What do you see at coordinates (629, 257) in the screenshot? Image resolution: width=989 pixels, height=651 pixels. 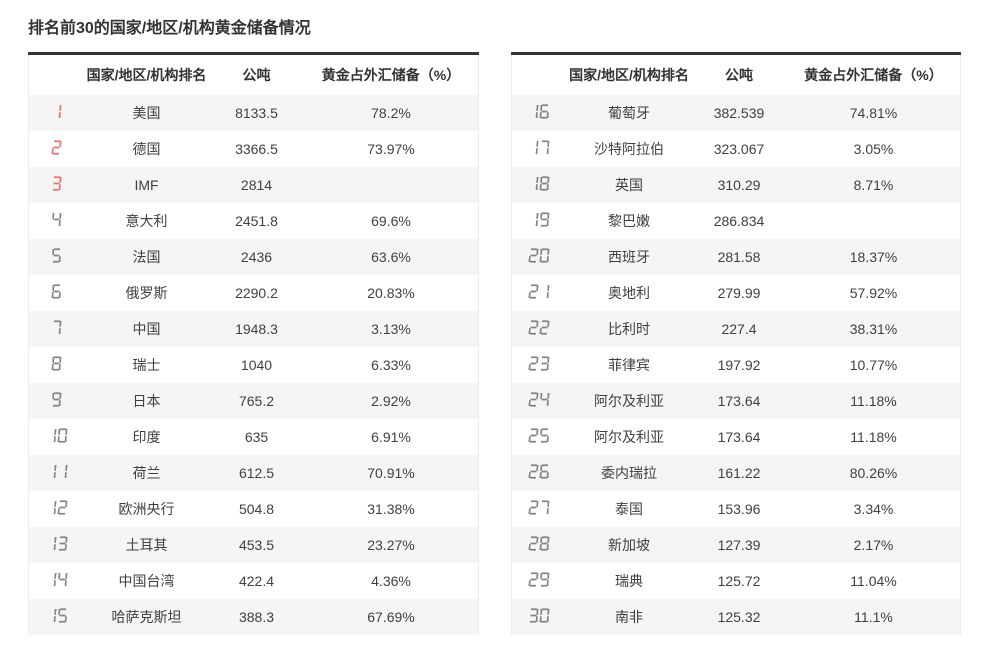 I see `country-name-cell: 西班牙` at bounding box center [629, 257].